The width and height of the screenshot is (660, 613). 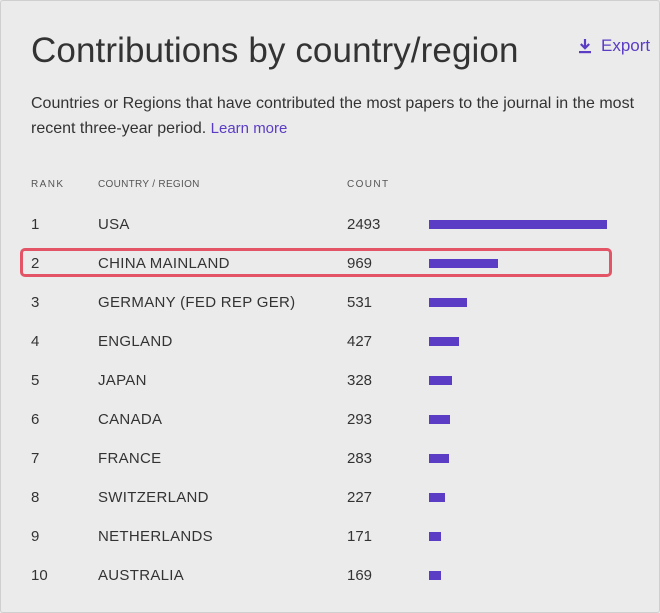 I want to click on count-cell: 969, so click(x=360, y=263).